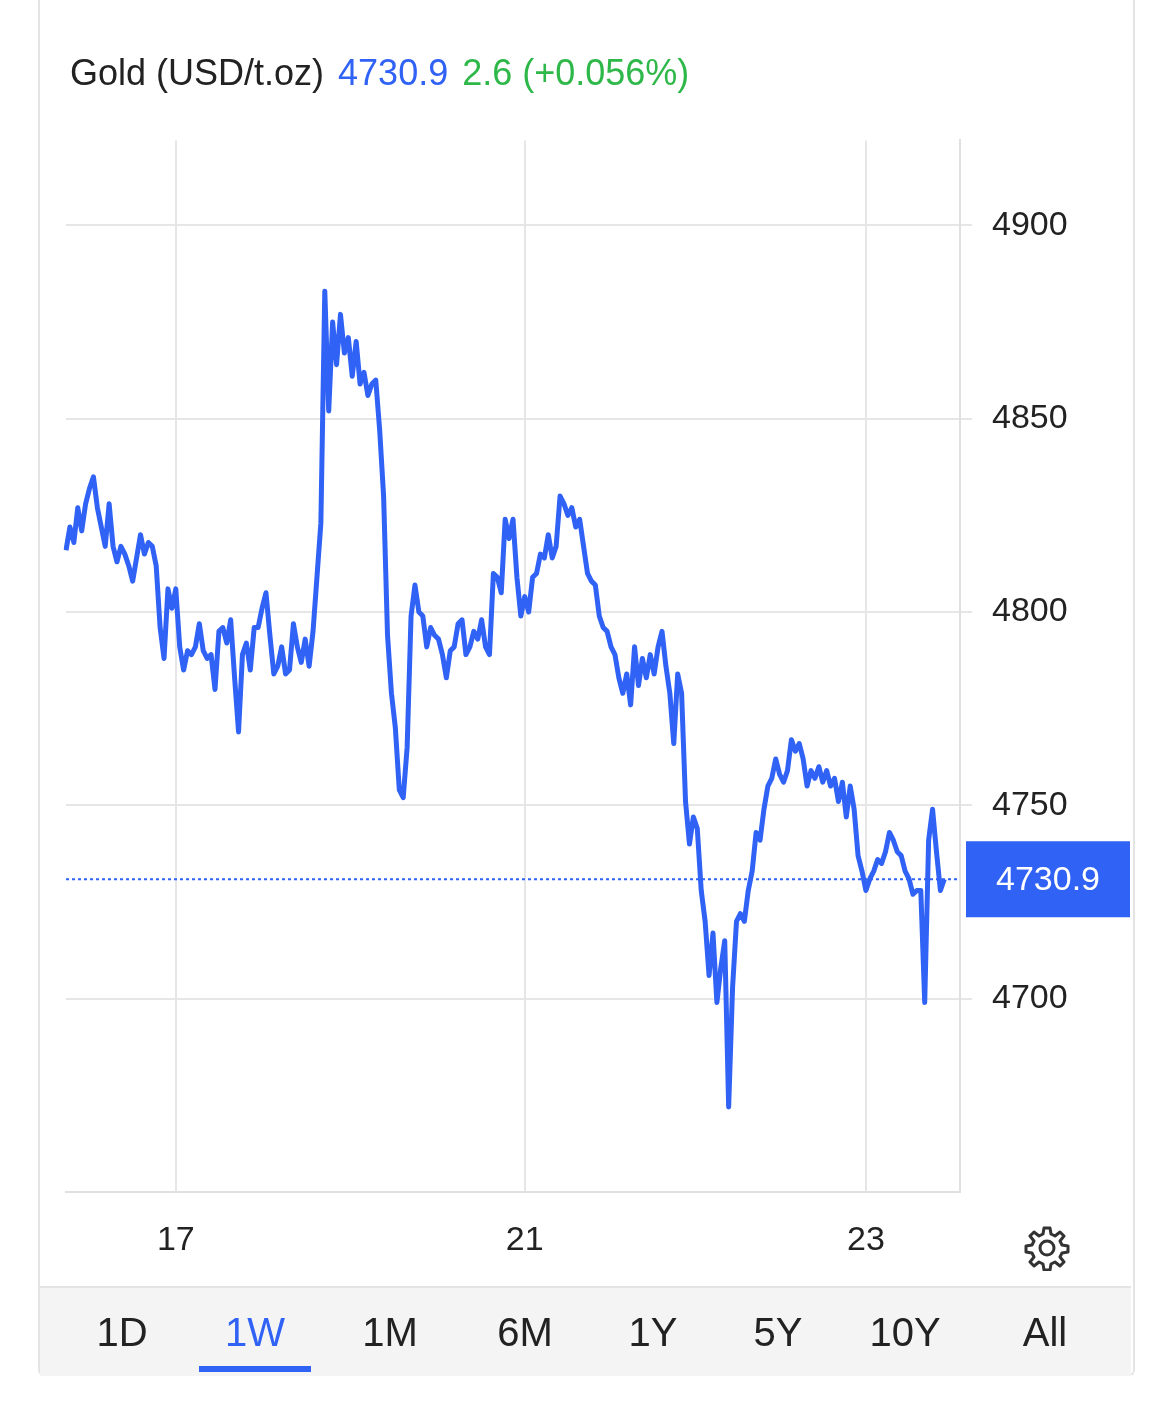 The height and width of the screenshot is (1415, 1170). Describe the element at coordinates (524, 1237) in the screenshot. I see `x-tick-label: 21` at that location.